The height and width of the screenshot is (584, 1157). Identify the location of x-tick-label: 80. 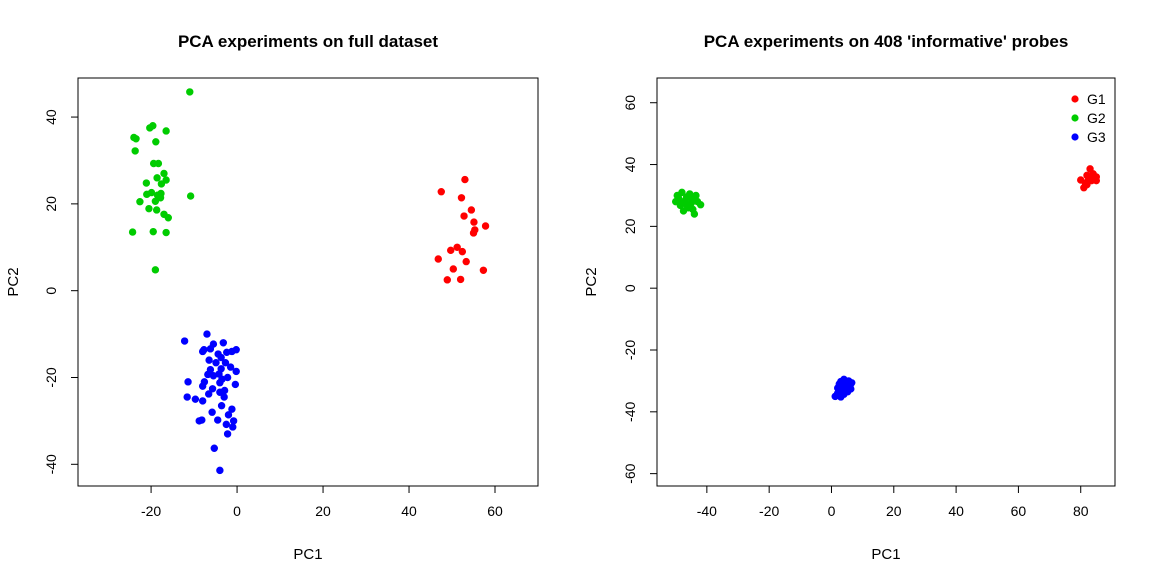
(1081, 511).